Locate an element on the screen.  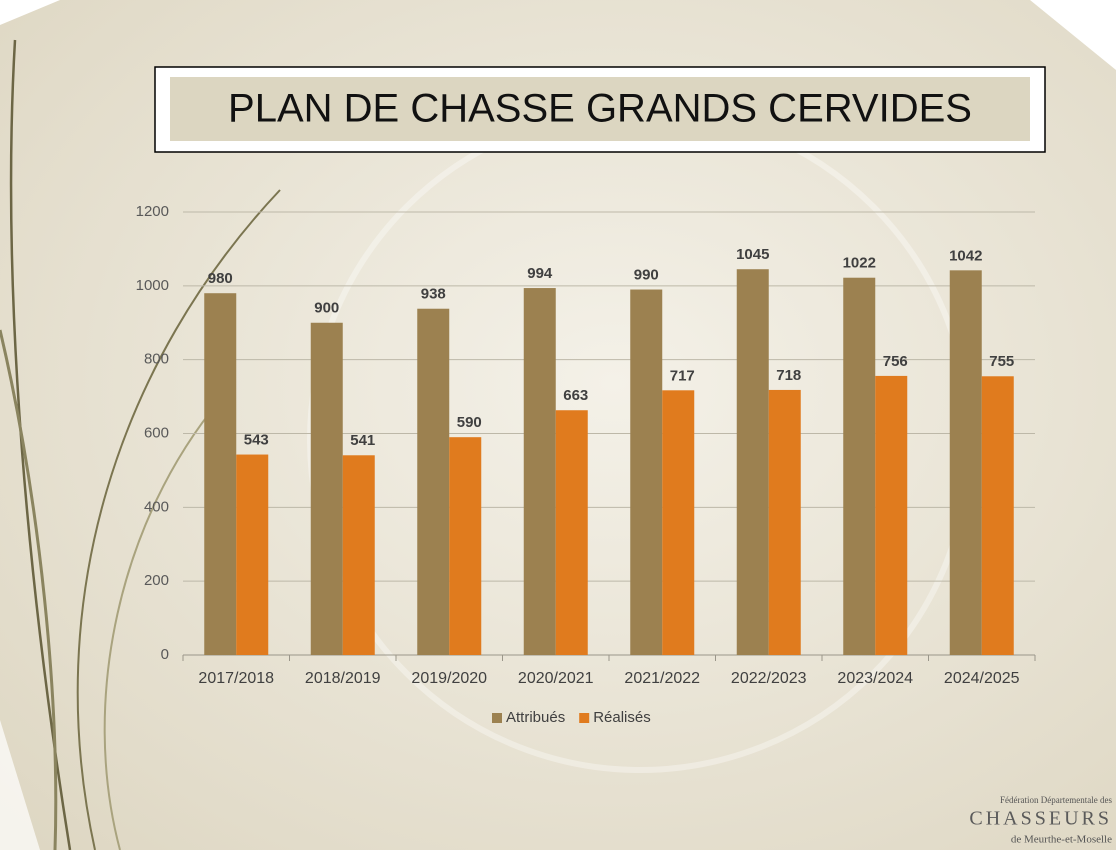
data-label: 990 is located at coordinates (646, 274).